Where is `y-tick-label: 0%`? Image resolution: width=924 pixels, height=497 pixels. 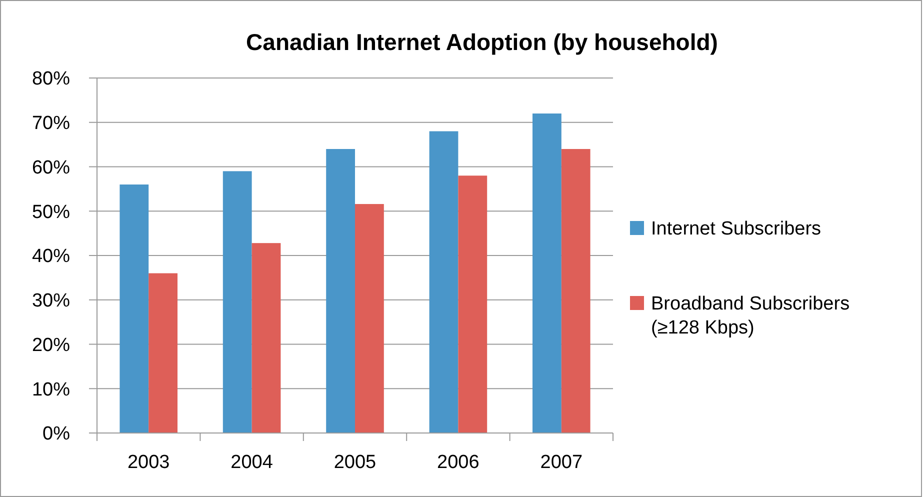 y-tick-label: 0% is located at coordinates (56, 434).